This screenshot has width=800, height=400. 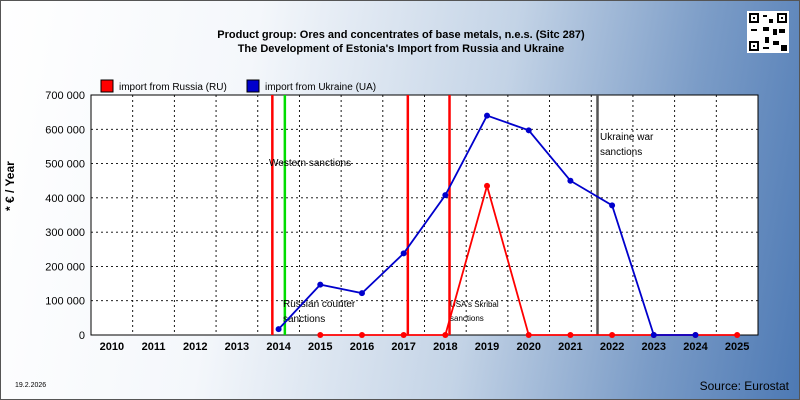 What do you see at coordinates (320, 87) in the screenshot?
I see `legend-label: import from Ukraine (UA)` at bounding box center [320, 87].